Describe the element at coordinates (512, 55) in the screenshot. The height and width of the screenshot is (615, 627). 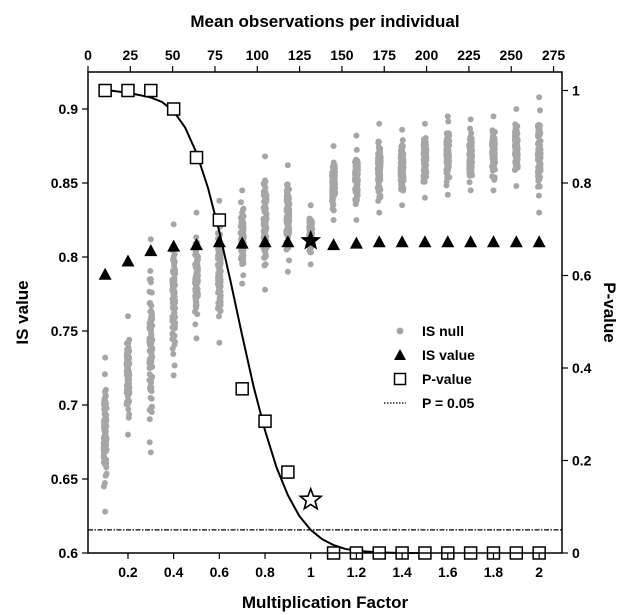
I see `x2-tick-label: 250` at that location.